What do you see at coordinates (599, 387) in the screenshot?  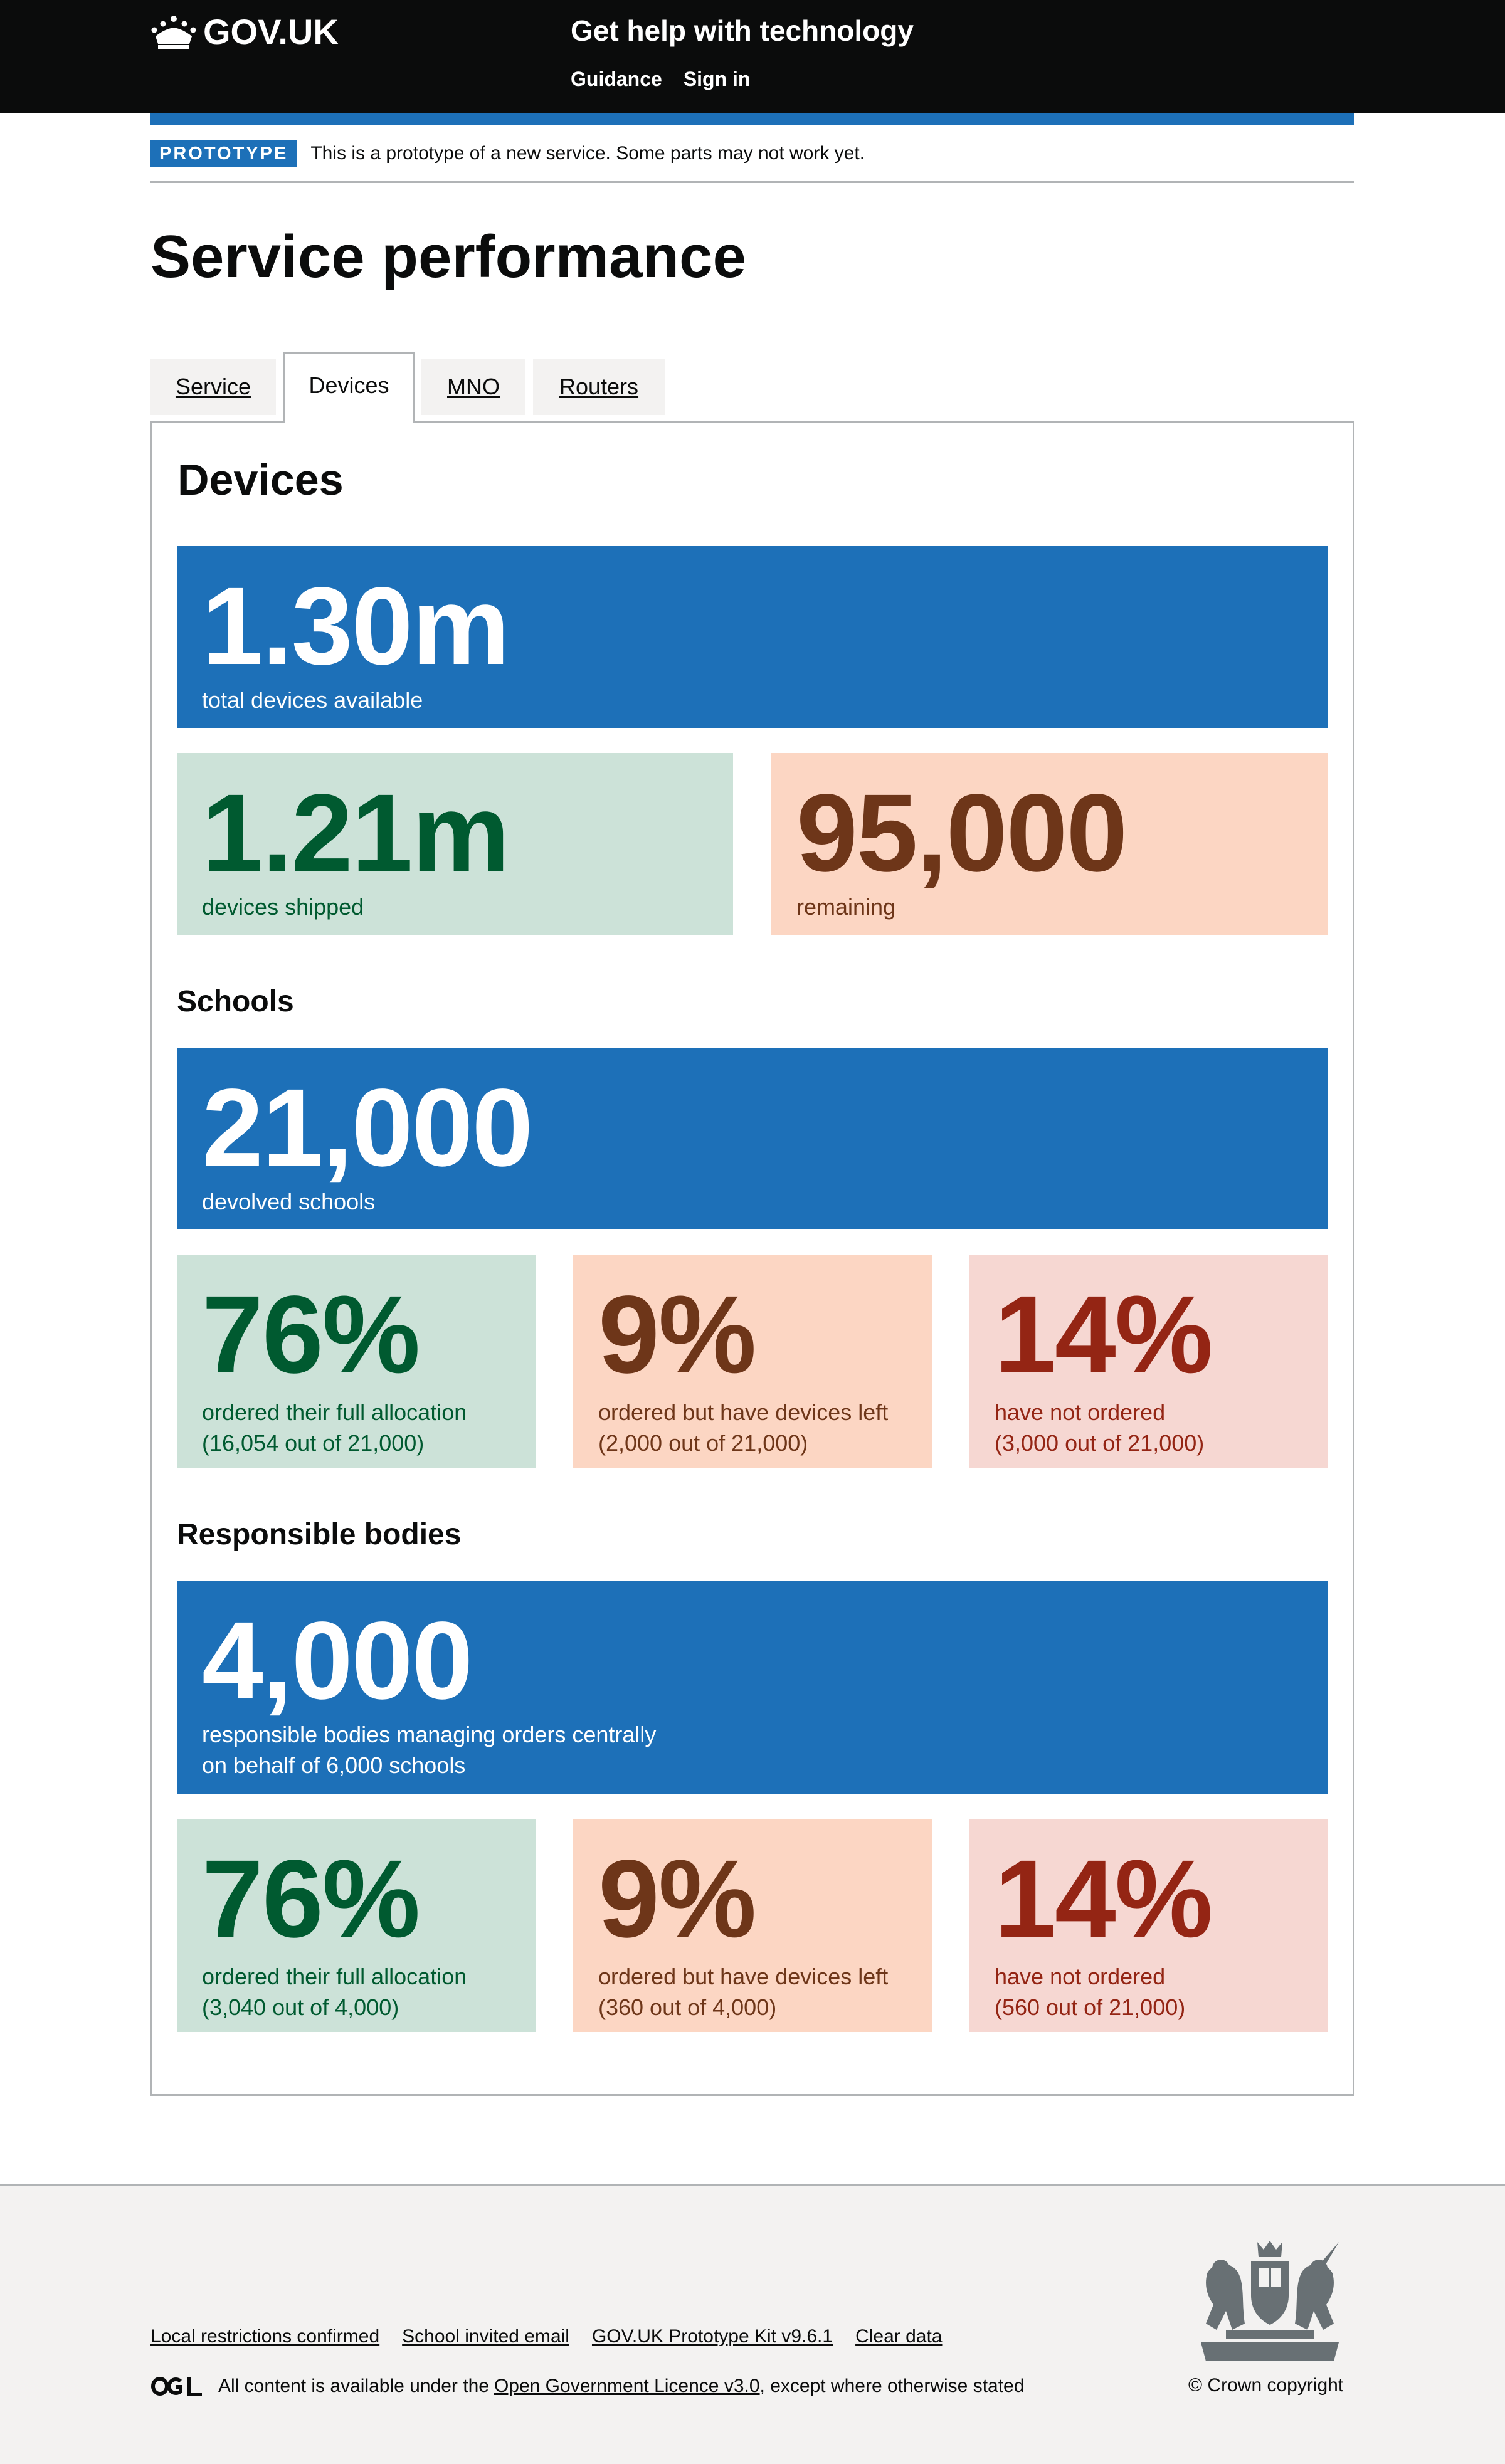 I see `tab-routers: Routers` at bounding box center [599, 387].